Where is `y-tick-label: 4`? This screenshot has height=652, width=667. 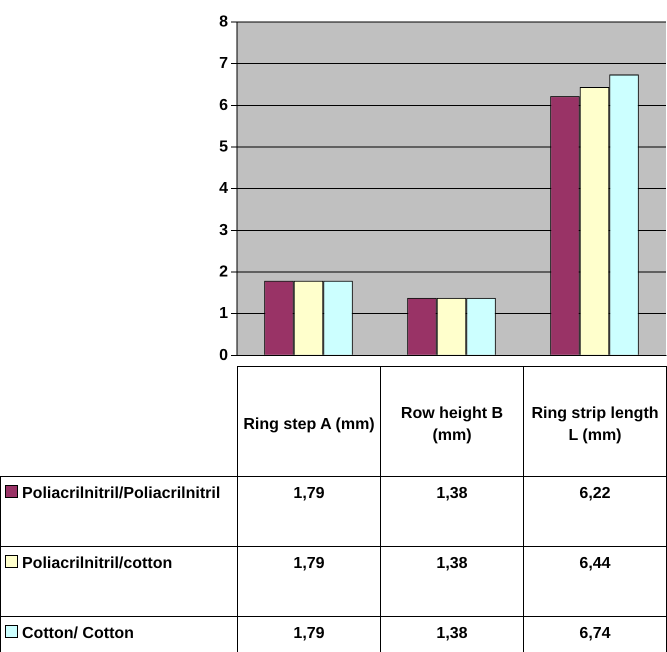
y-tick-label: 4 is located at coordinates (223, 189).